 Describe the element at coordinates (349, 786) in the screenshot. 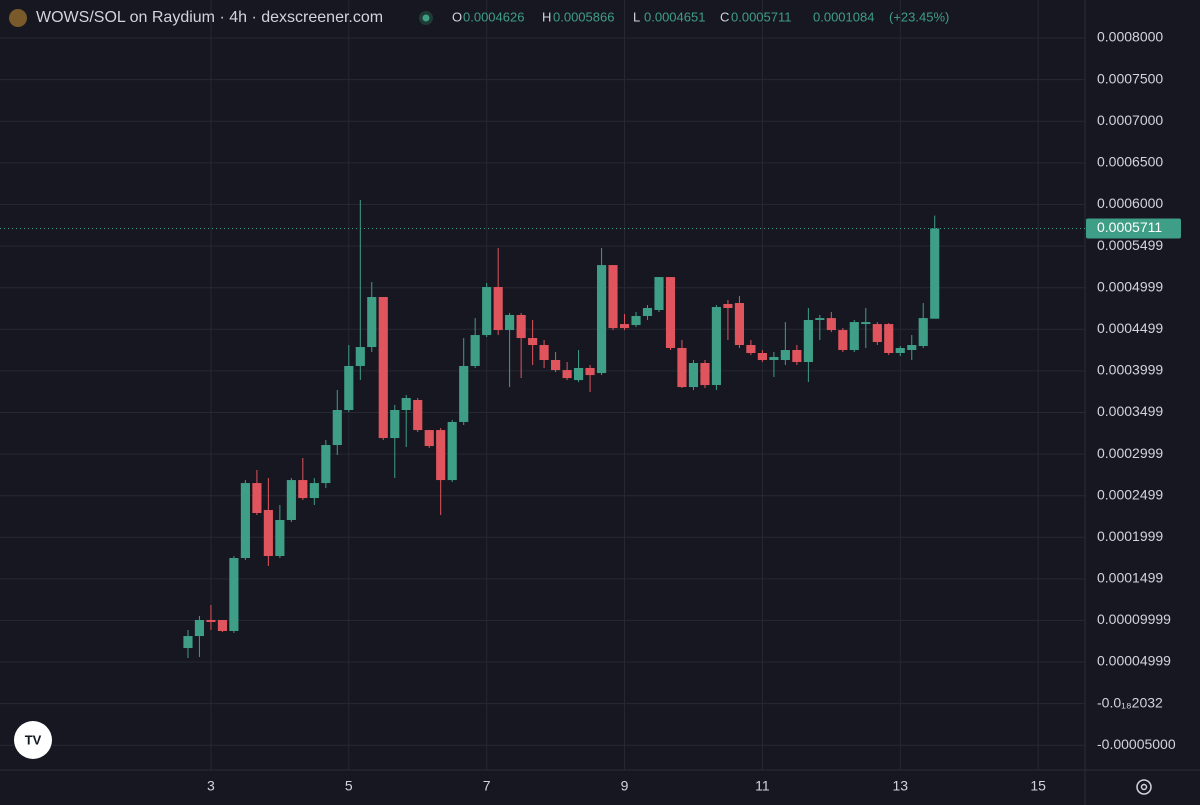

I see `x-tick-label: 5` at that location.